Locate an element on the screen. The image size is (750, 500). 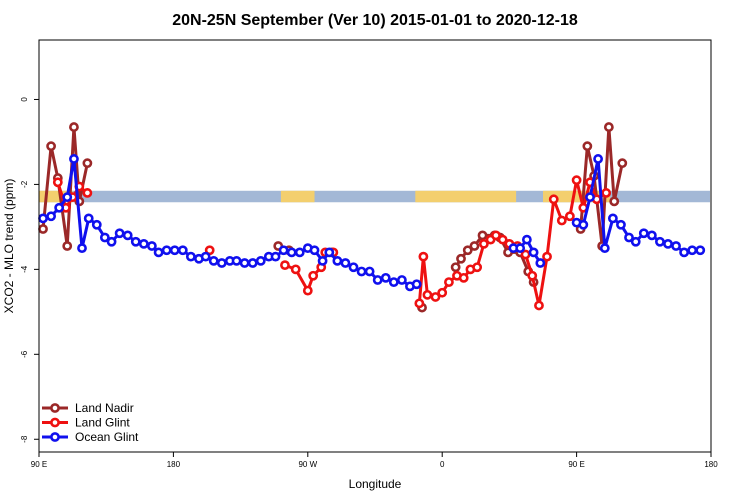
y-tick-label: -2 is located at coordinates (24, 184).